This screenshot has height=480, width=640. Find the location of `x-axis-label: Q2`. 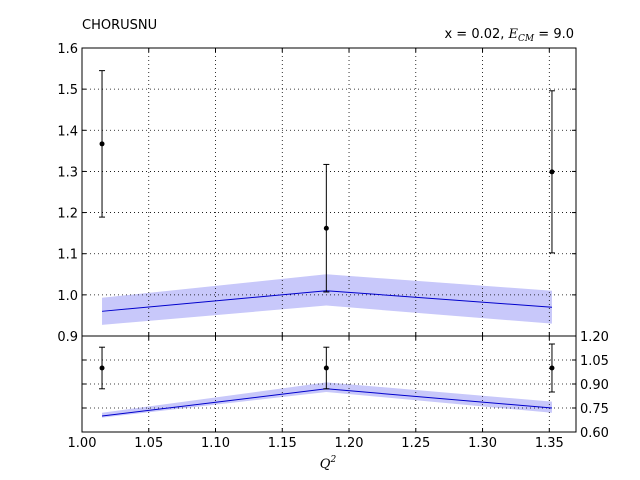

x-axis-label: Q2 is located at coordinates (328, 463).